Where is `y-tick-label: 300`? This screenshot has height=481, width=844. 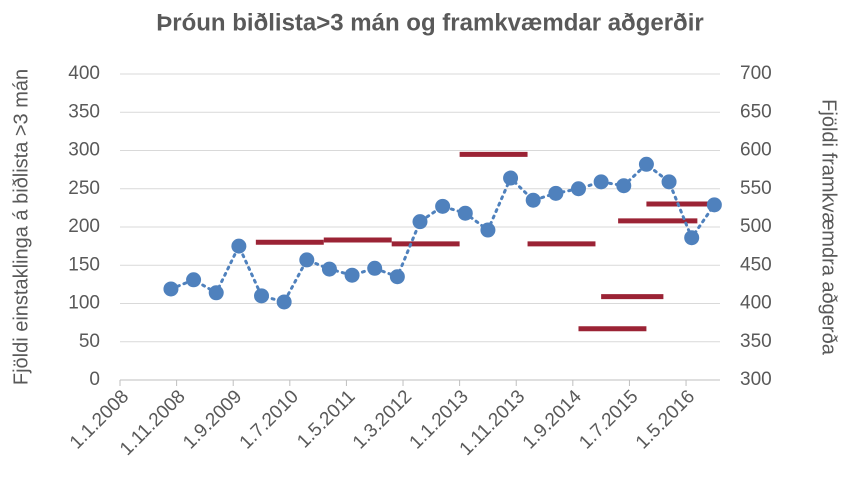 y-tick-label: 300 is located at coordinates (84, 150).